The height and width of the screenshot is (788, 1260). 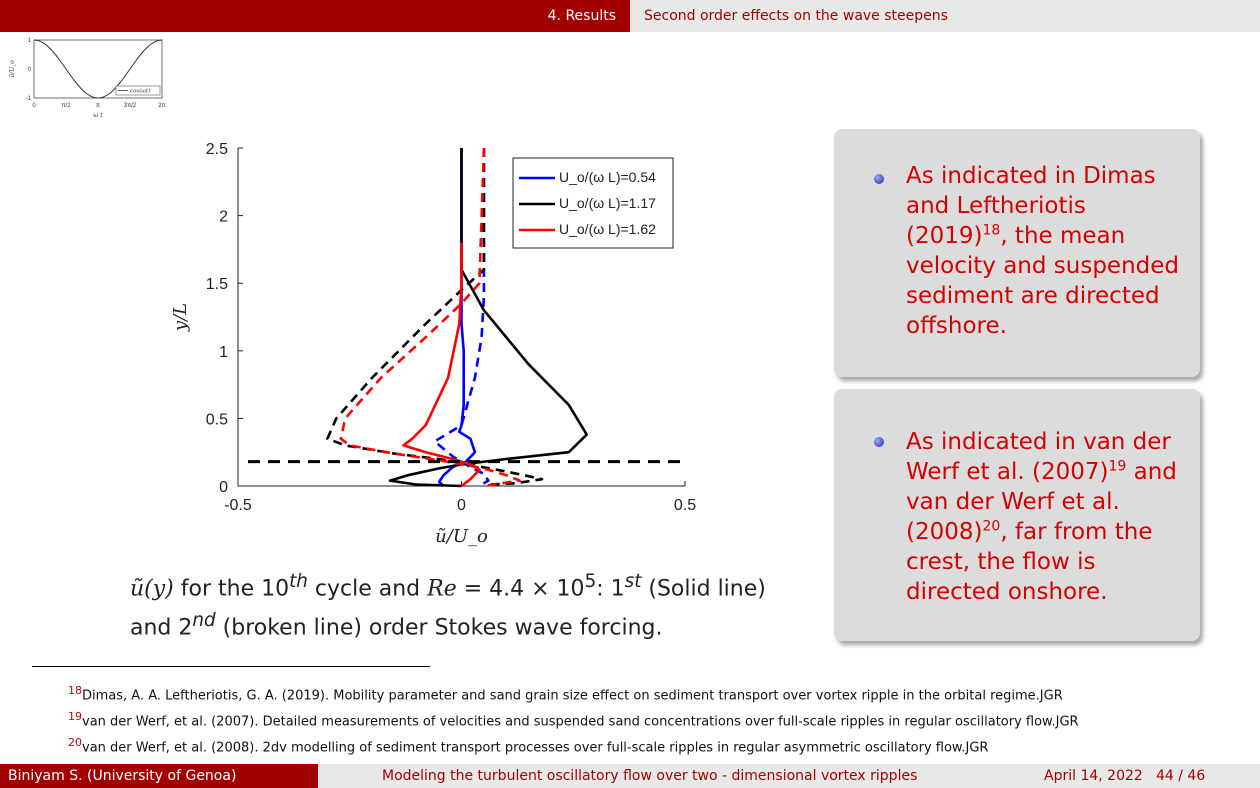 What do you see at coordinates (12, 69) in the screenshot?
I see `mini-y-axis-label: ũ/U_o` at bounding box center [12, 69].